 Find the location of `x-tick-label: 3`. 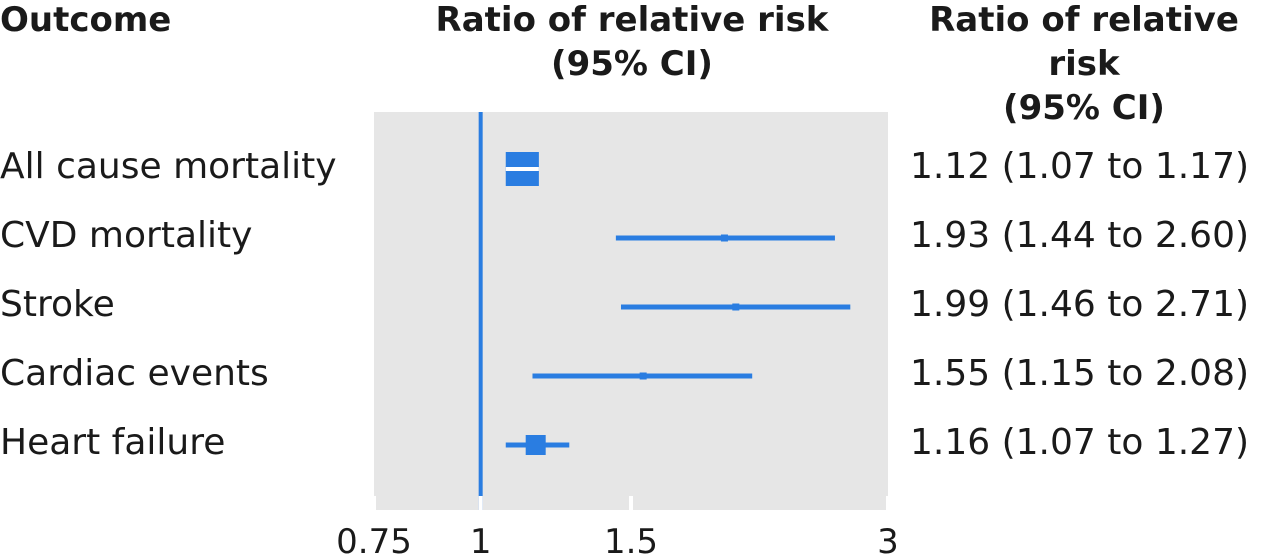

x-tick-label: 3 is located at coordinates (888, 539).